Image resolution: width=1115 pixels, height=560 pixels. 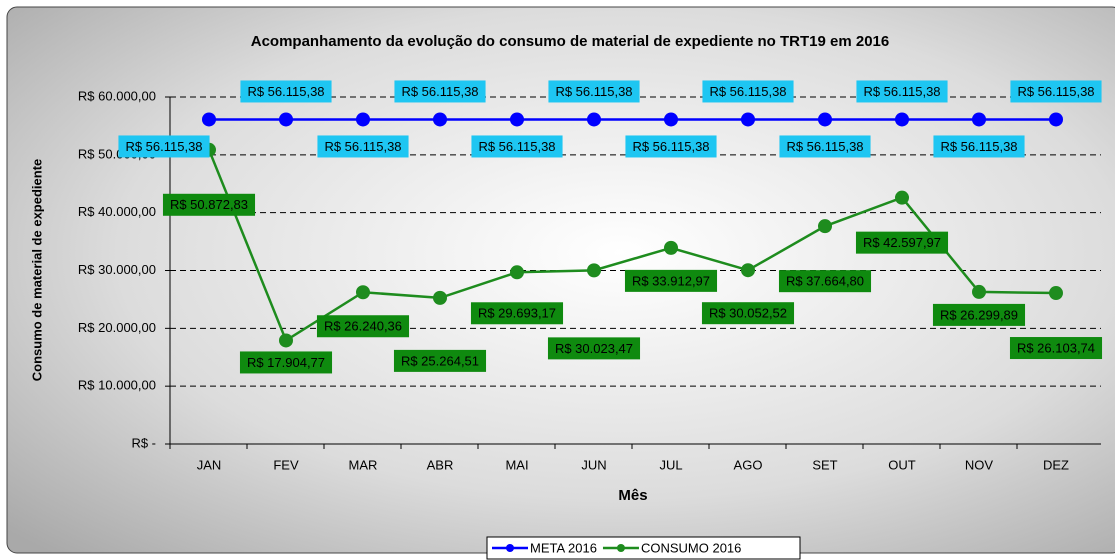 What do you see at coordinates (363, 464) in the screenshot?
I see `x-tick-label: MAR` at bounding box center [363, 464].